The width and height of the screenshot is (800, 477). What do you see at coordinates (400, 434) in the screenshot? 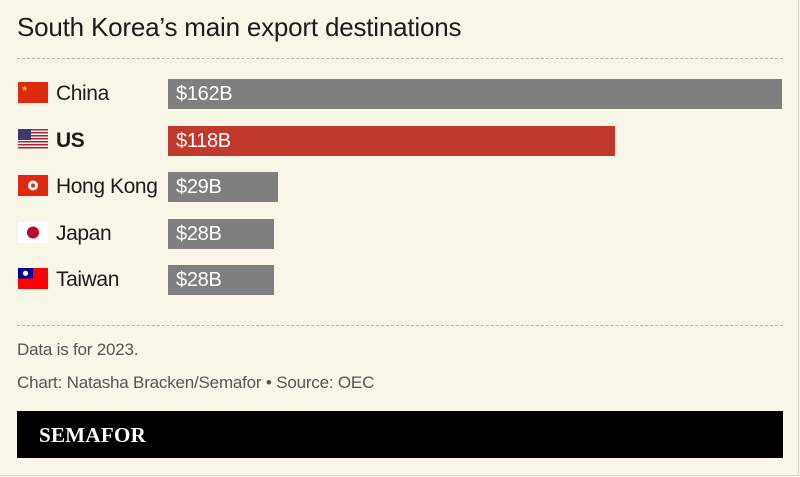
I see `brand-bar: SEMAFOR` at bounding box center [400, 434].